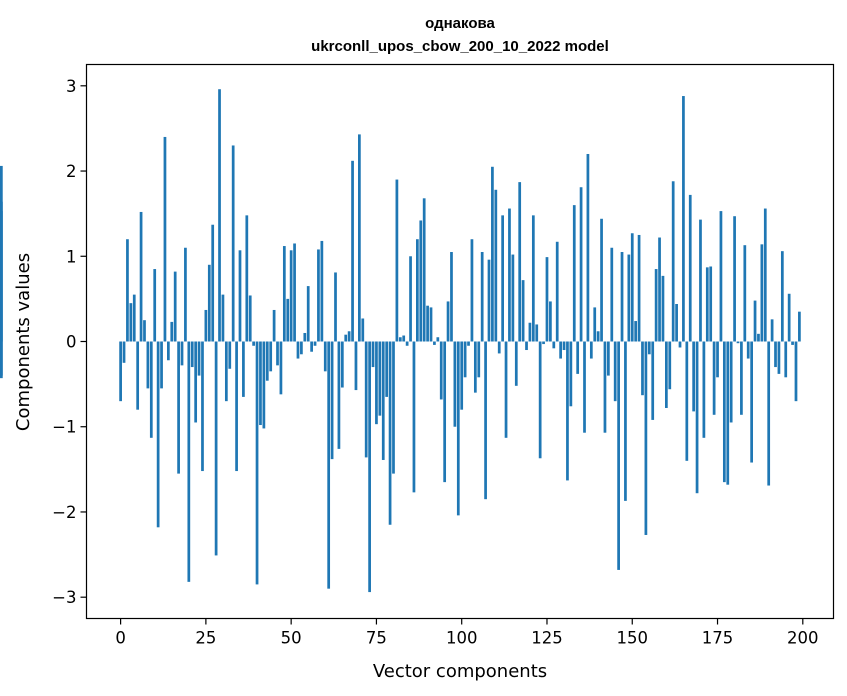 The height and width of the screenshot is (696, 847). What do you see at coordinates (71, 256) in the screenshot?
I see `y-tick-label: 1` at bounding box center [71, 256].